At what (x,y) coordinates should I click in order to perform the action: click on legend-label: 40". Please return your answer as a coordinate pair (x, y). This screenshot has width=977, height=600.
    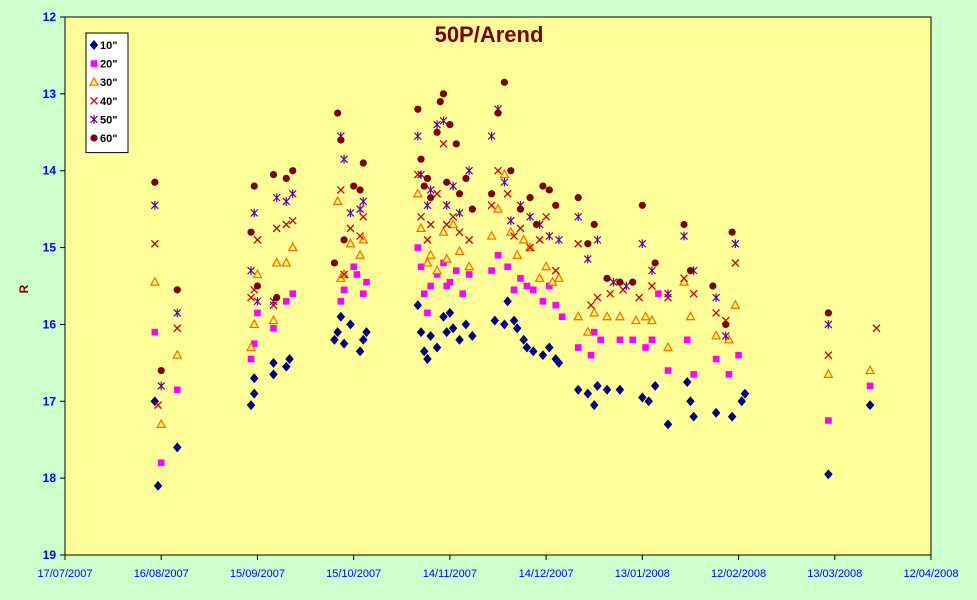
    Looking at the image, I should click on (108, 102).